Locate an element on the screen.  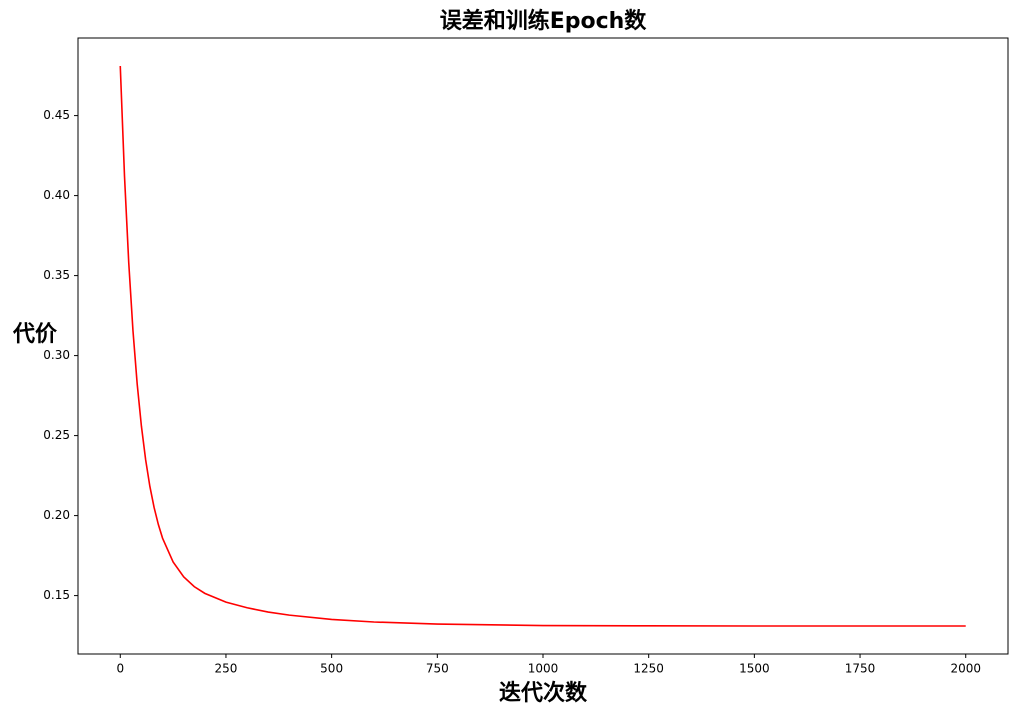
x-axis-label: 迭代次数 is located at coordinates (543, 693).